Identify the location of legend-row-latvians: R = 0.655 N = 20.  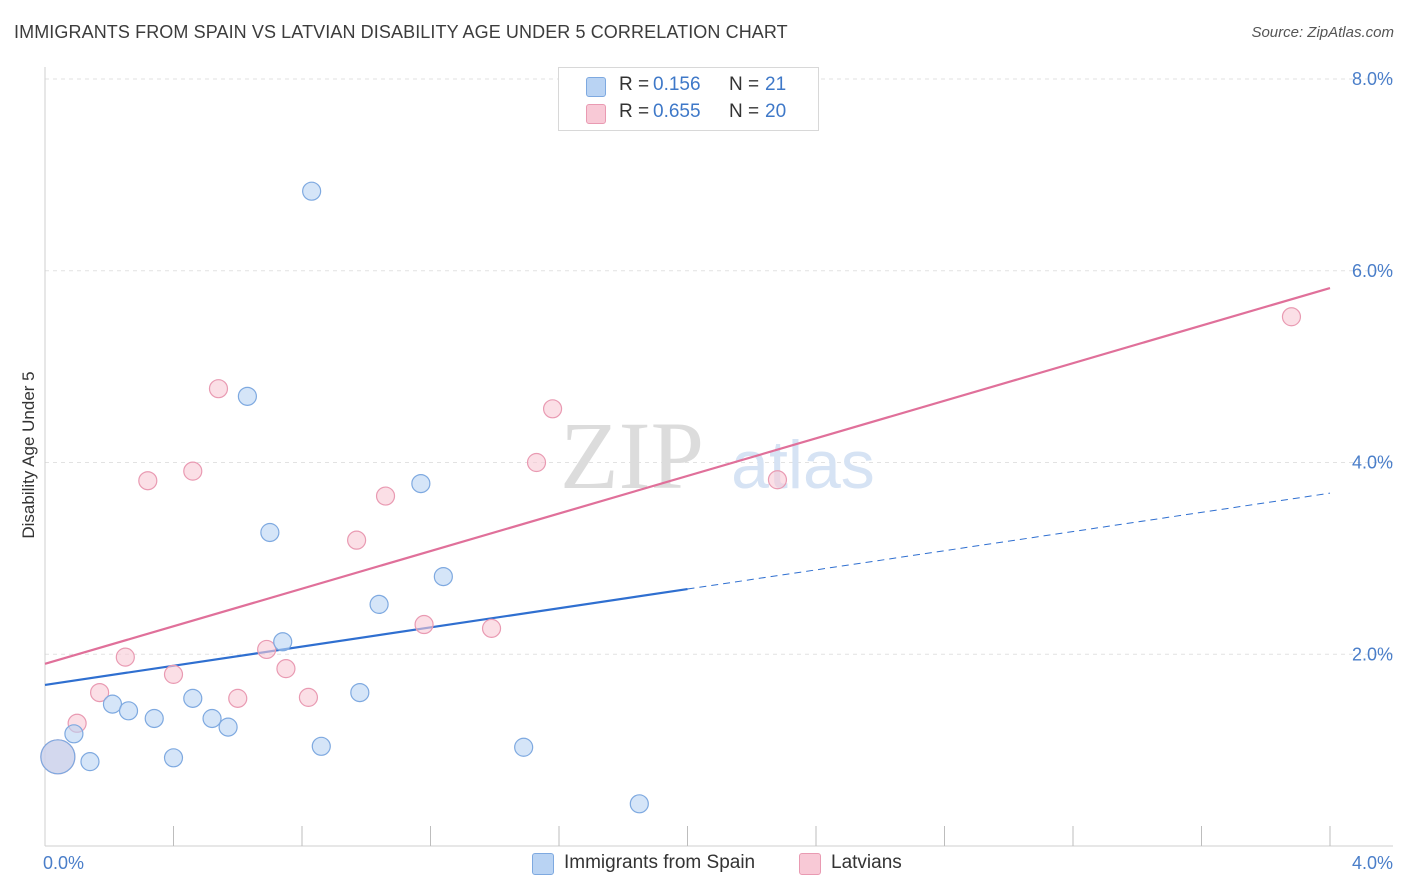
(688, 114).